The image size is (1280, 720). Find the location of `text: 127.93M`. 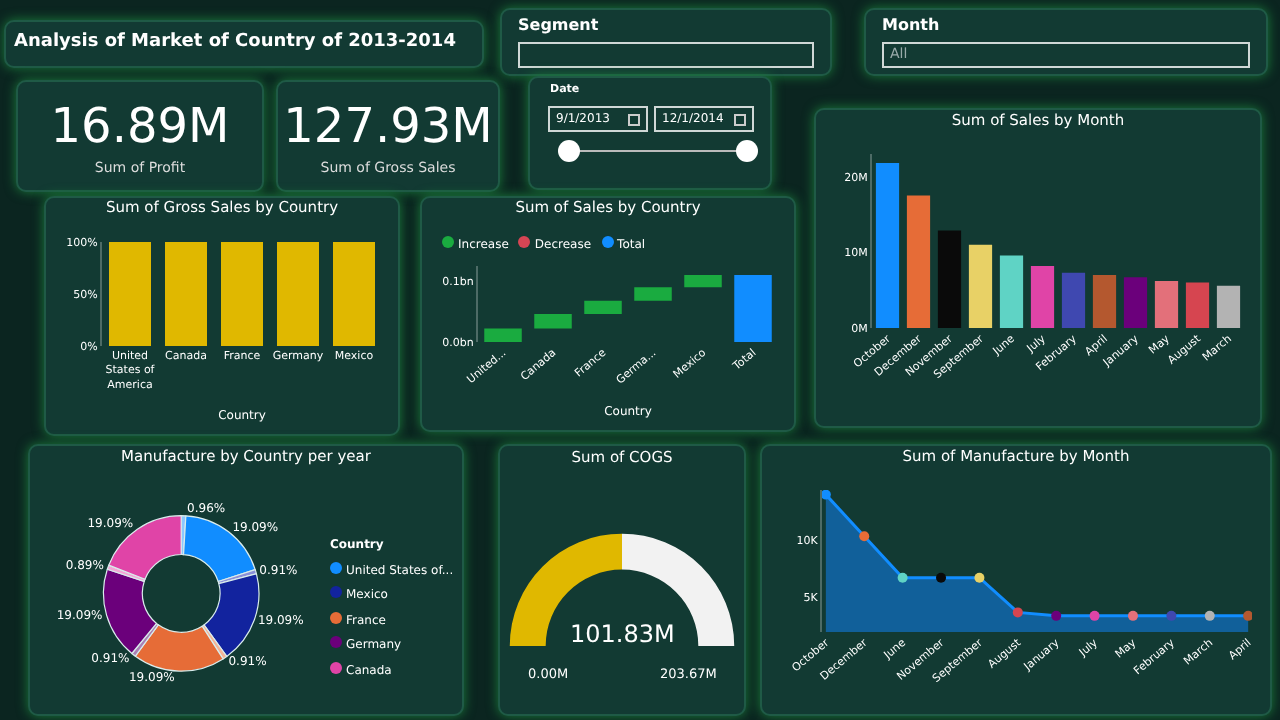

text: 127.93M is located at coordinates (388, 126).